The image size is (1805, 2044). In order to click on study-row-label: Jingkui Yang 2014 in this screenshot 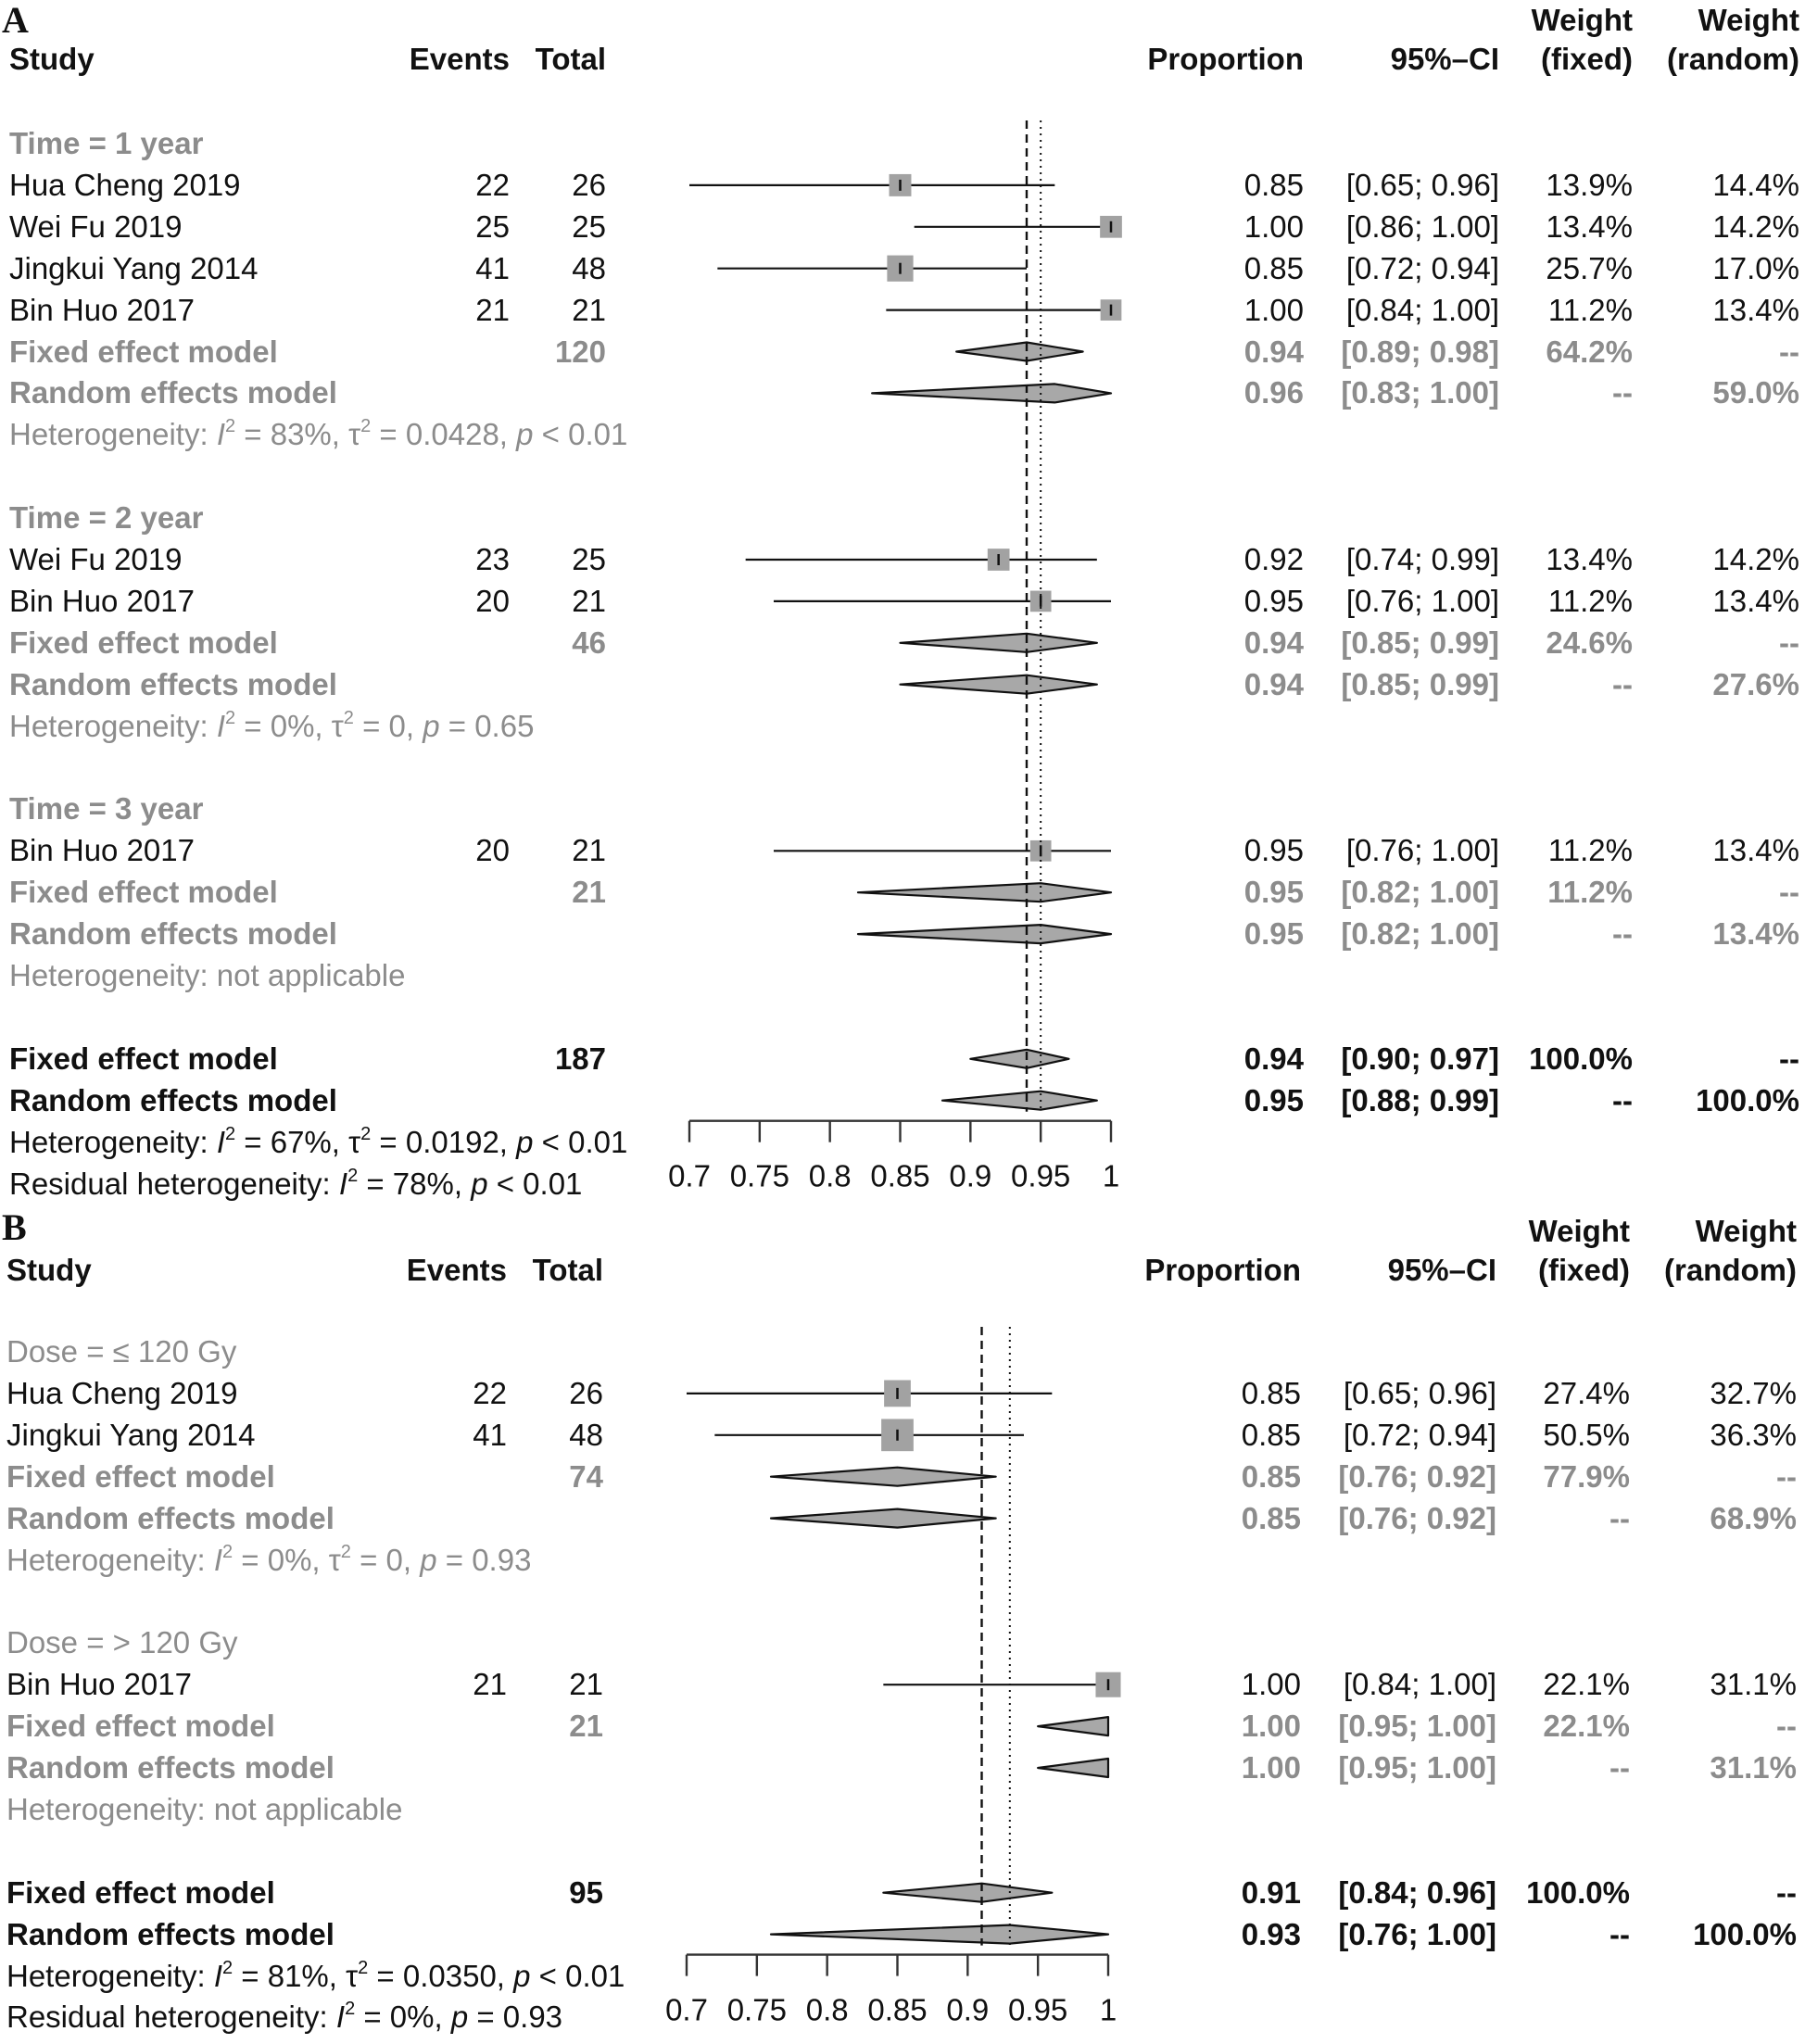, I will do `click(134, 267)`.